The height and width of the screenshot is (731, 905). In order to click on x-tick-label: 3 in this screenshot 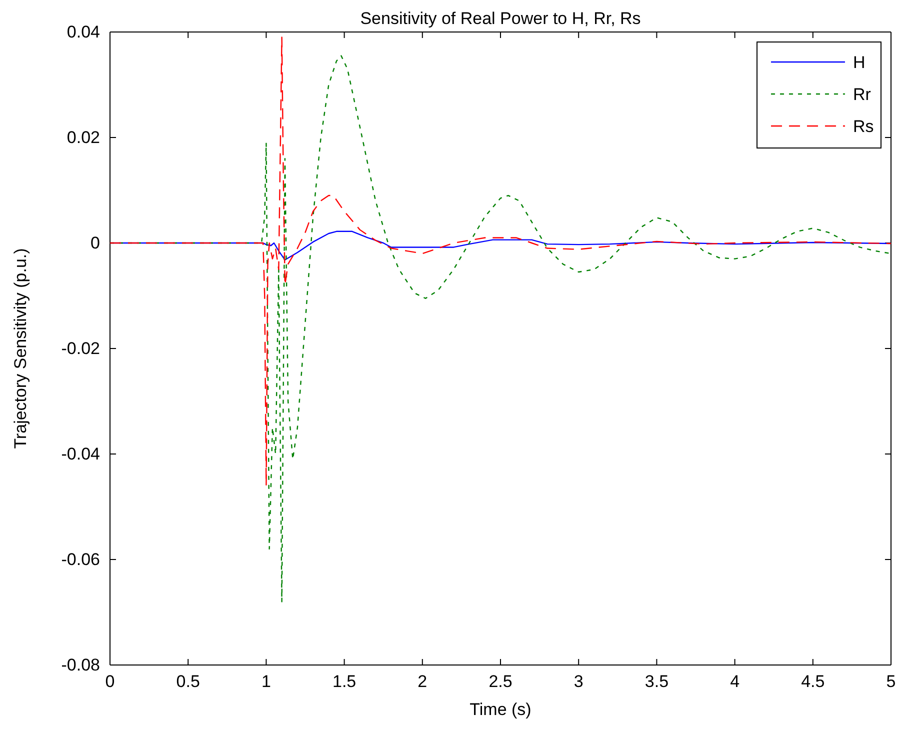, I will do `click(579, 682)`.